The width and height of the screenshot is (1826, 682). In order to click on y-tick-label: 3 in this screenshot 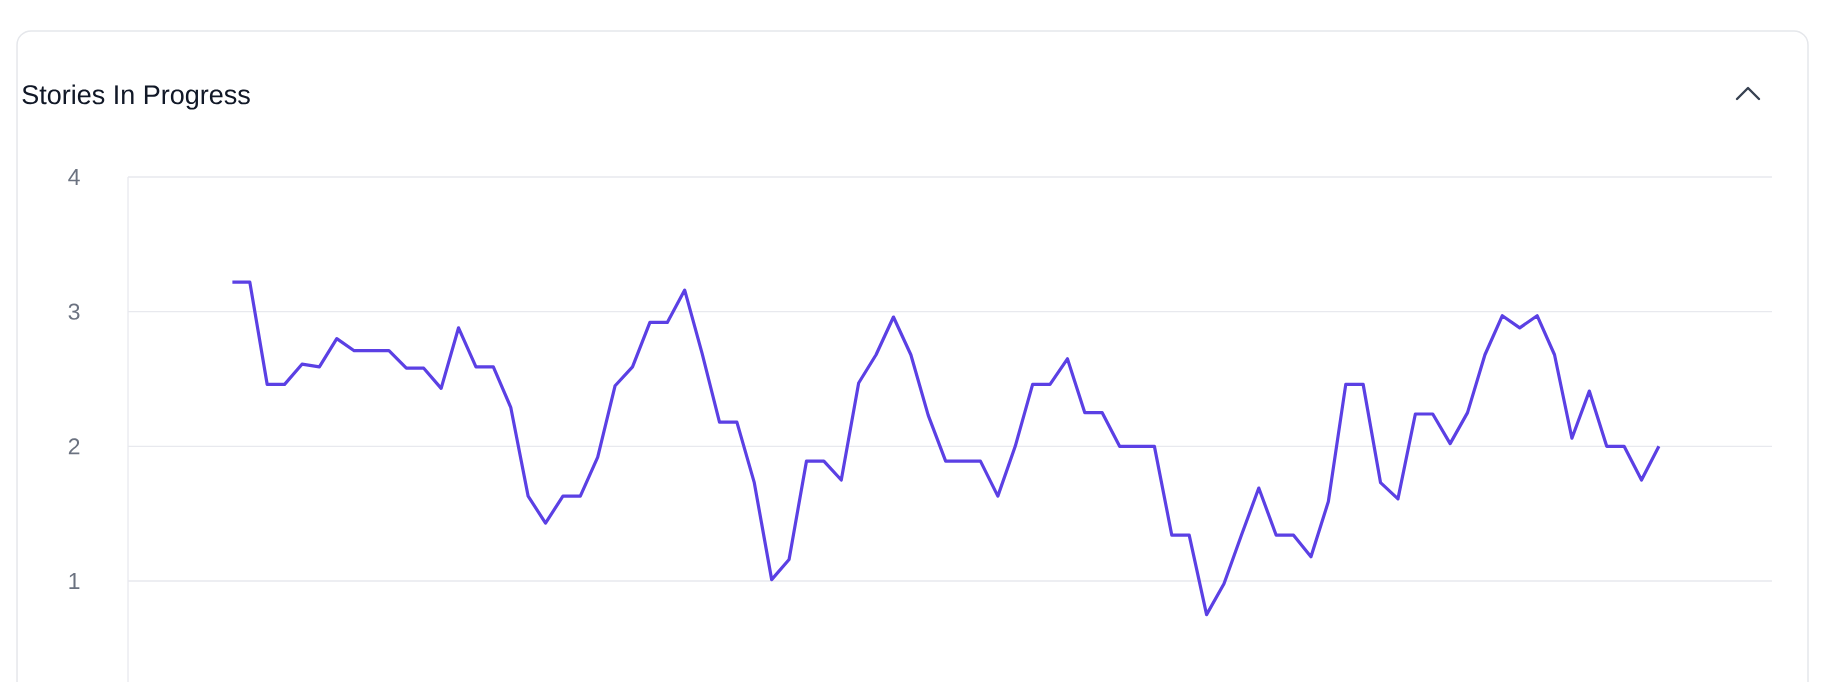, I will do `click(74, 311)`.